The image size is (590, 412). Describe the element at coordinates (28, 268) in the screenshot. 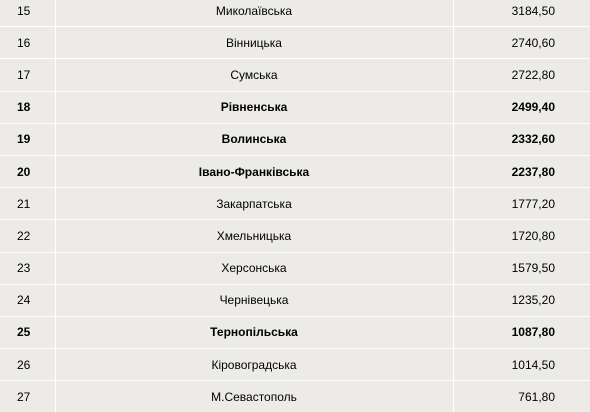

I see `rank-cell: 23` at that location.